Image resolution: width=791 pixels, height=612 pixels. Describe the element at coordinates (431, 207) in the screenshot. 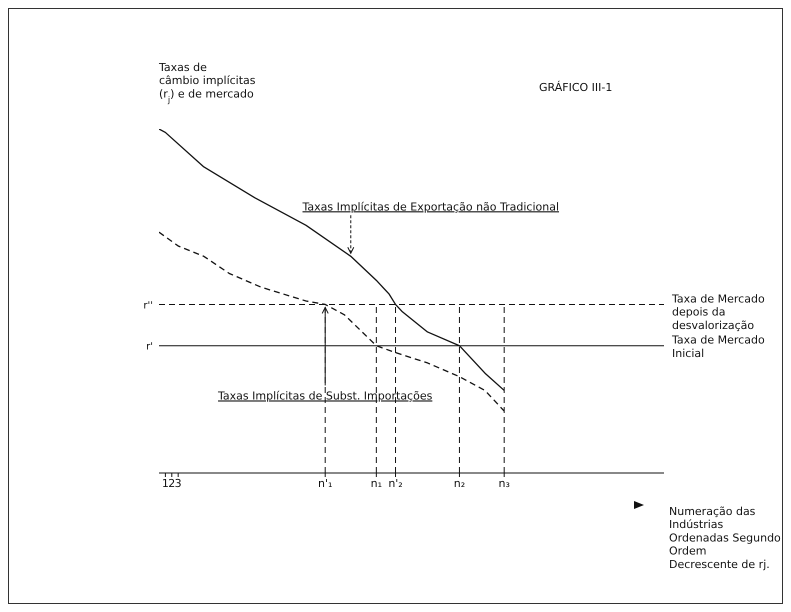

I see `series-label: Taxas Implícitas de Exportação não Tradicional` at that location.